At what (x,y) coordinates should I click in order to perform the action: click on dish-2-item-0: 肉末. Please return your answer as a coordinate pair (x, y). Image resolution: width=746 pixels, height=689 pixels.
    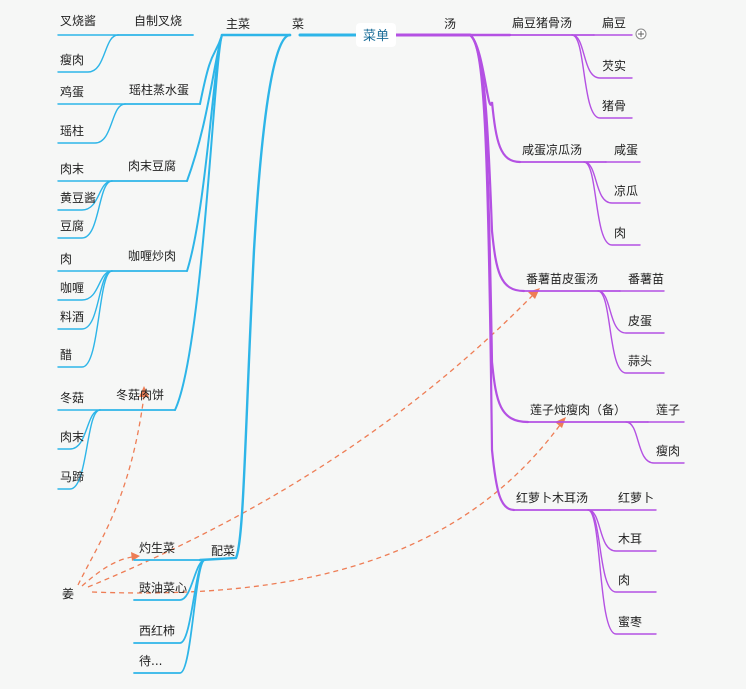
    Looking at the image, I should click on (72, 169).